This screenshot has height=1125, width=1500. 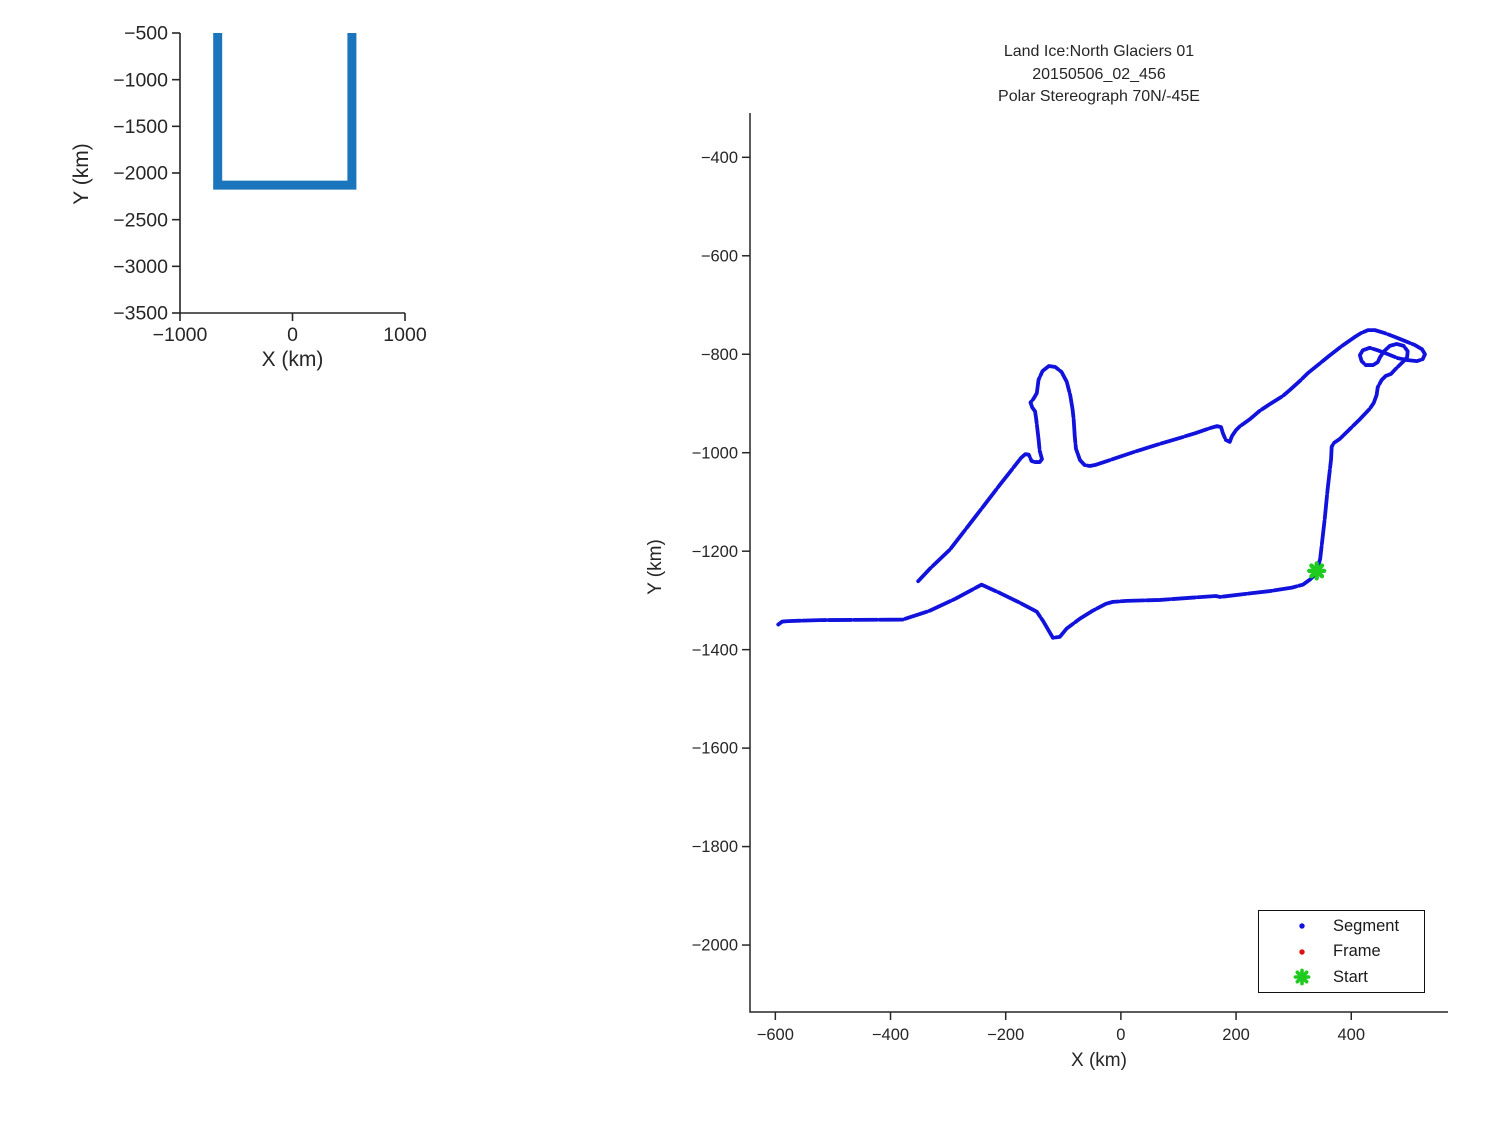 I want to click on overview-y-tick-label: −1500, so click(x=140, y=127).